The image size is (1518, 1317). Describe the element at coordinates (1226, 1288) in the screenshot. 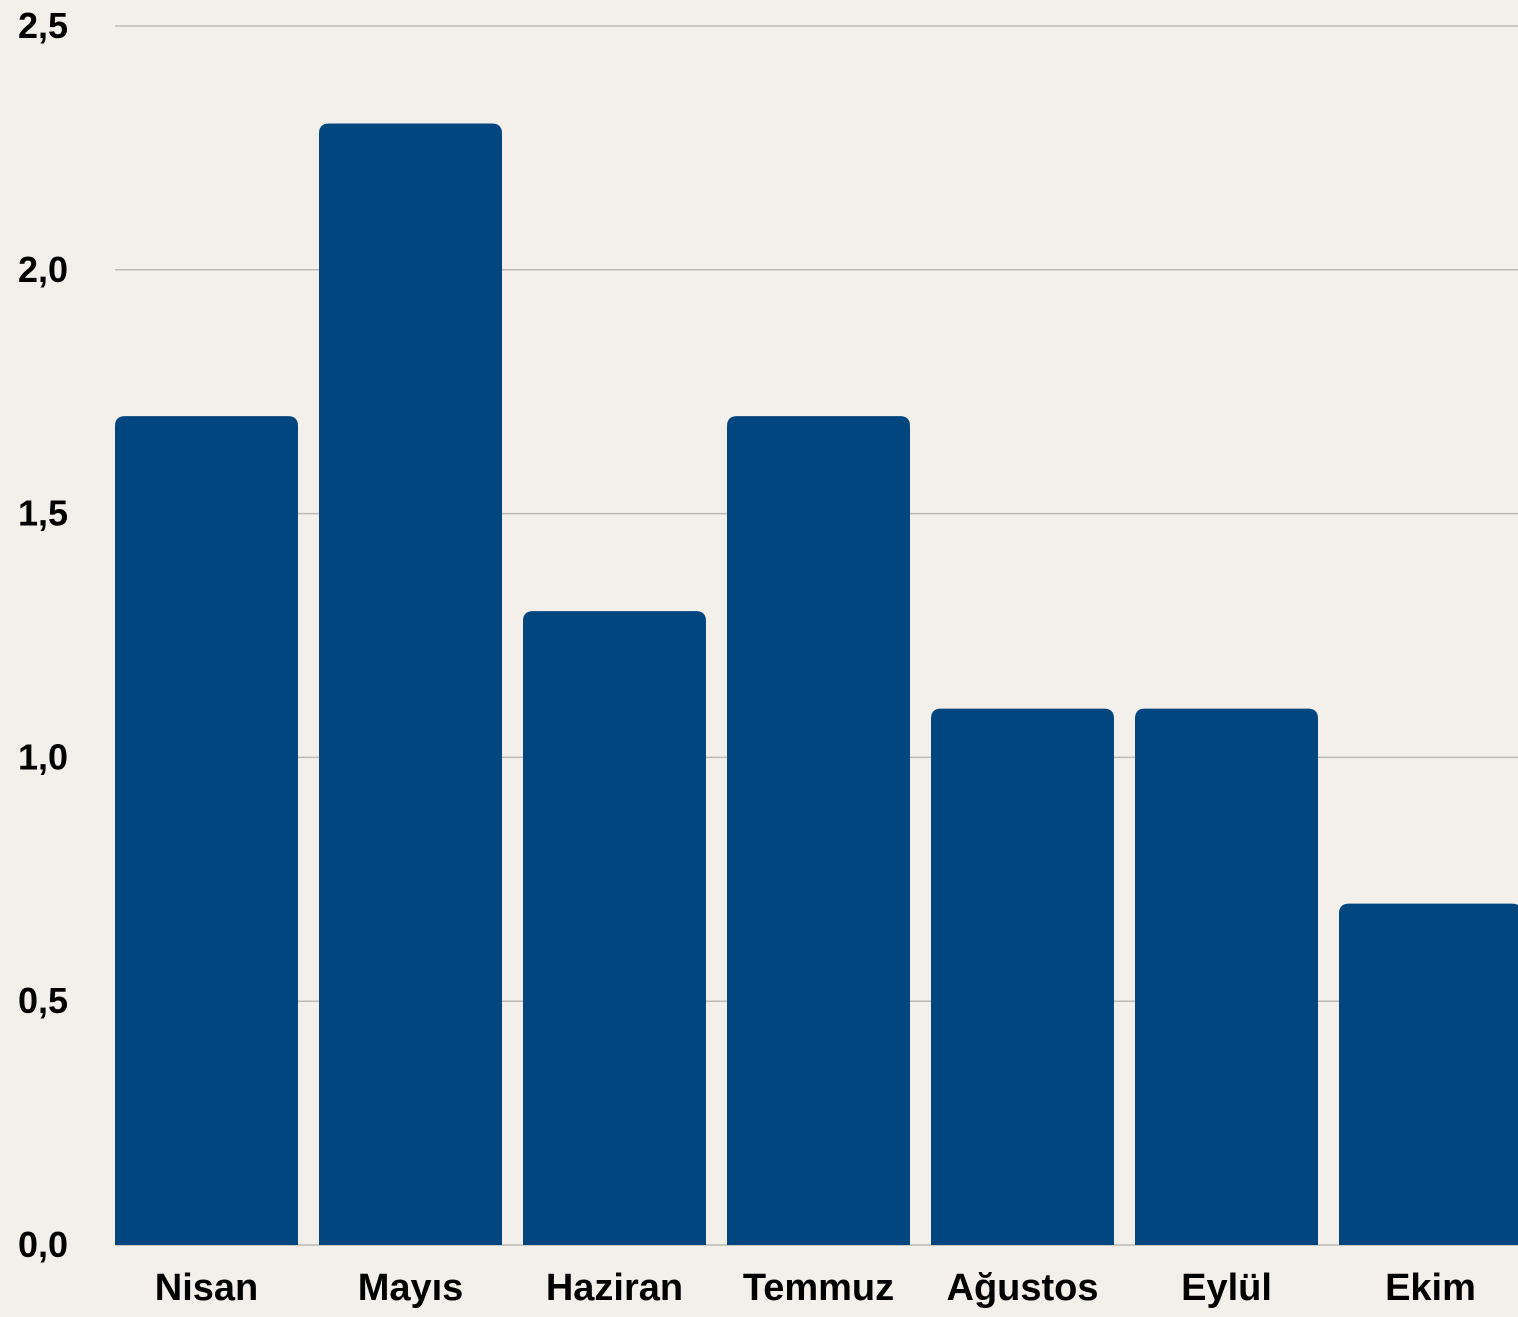

I see `x-tick-label: Eylül` at that location.